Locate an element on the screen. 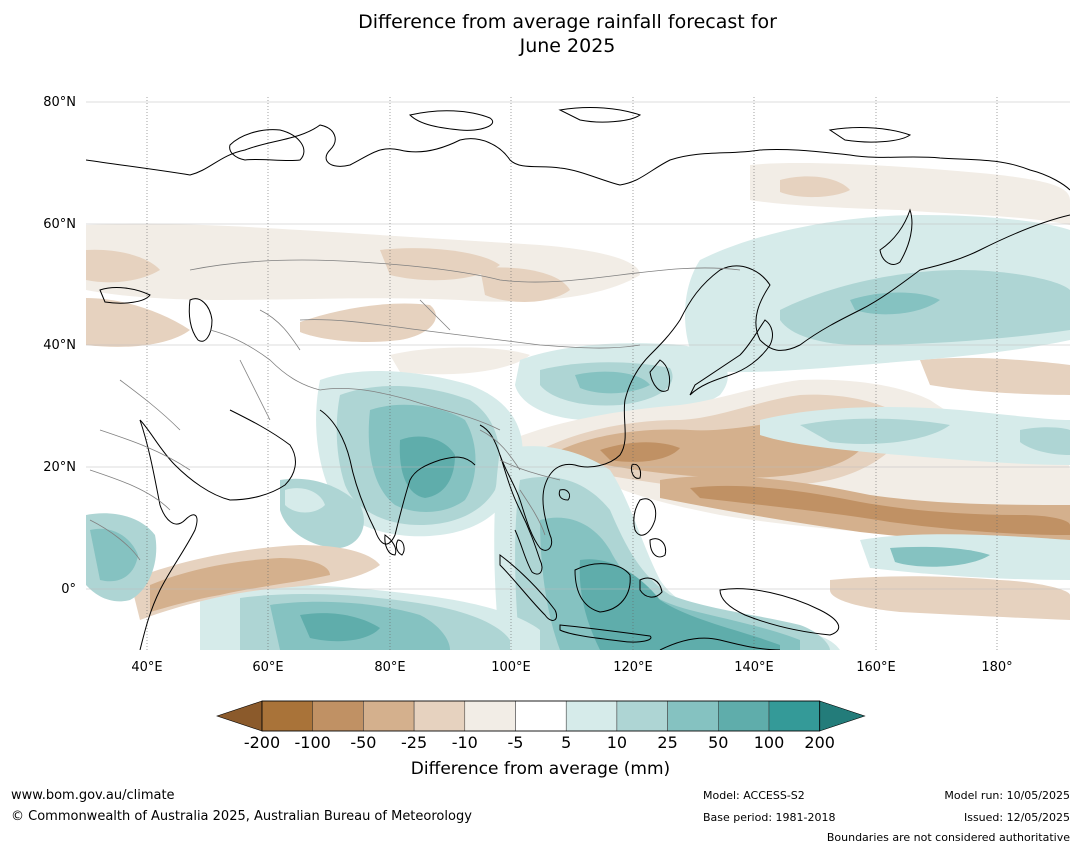 The image size is (1081, 850). colorbar-tick-label: 100 is located at coordinates (769, 742).